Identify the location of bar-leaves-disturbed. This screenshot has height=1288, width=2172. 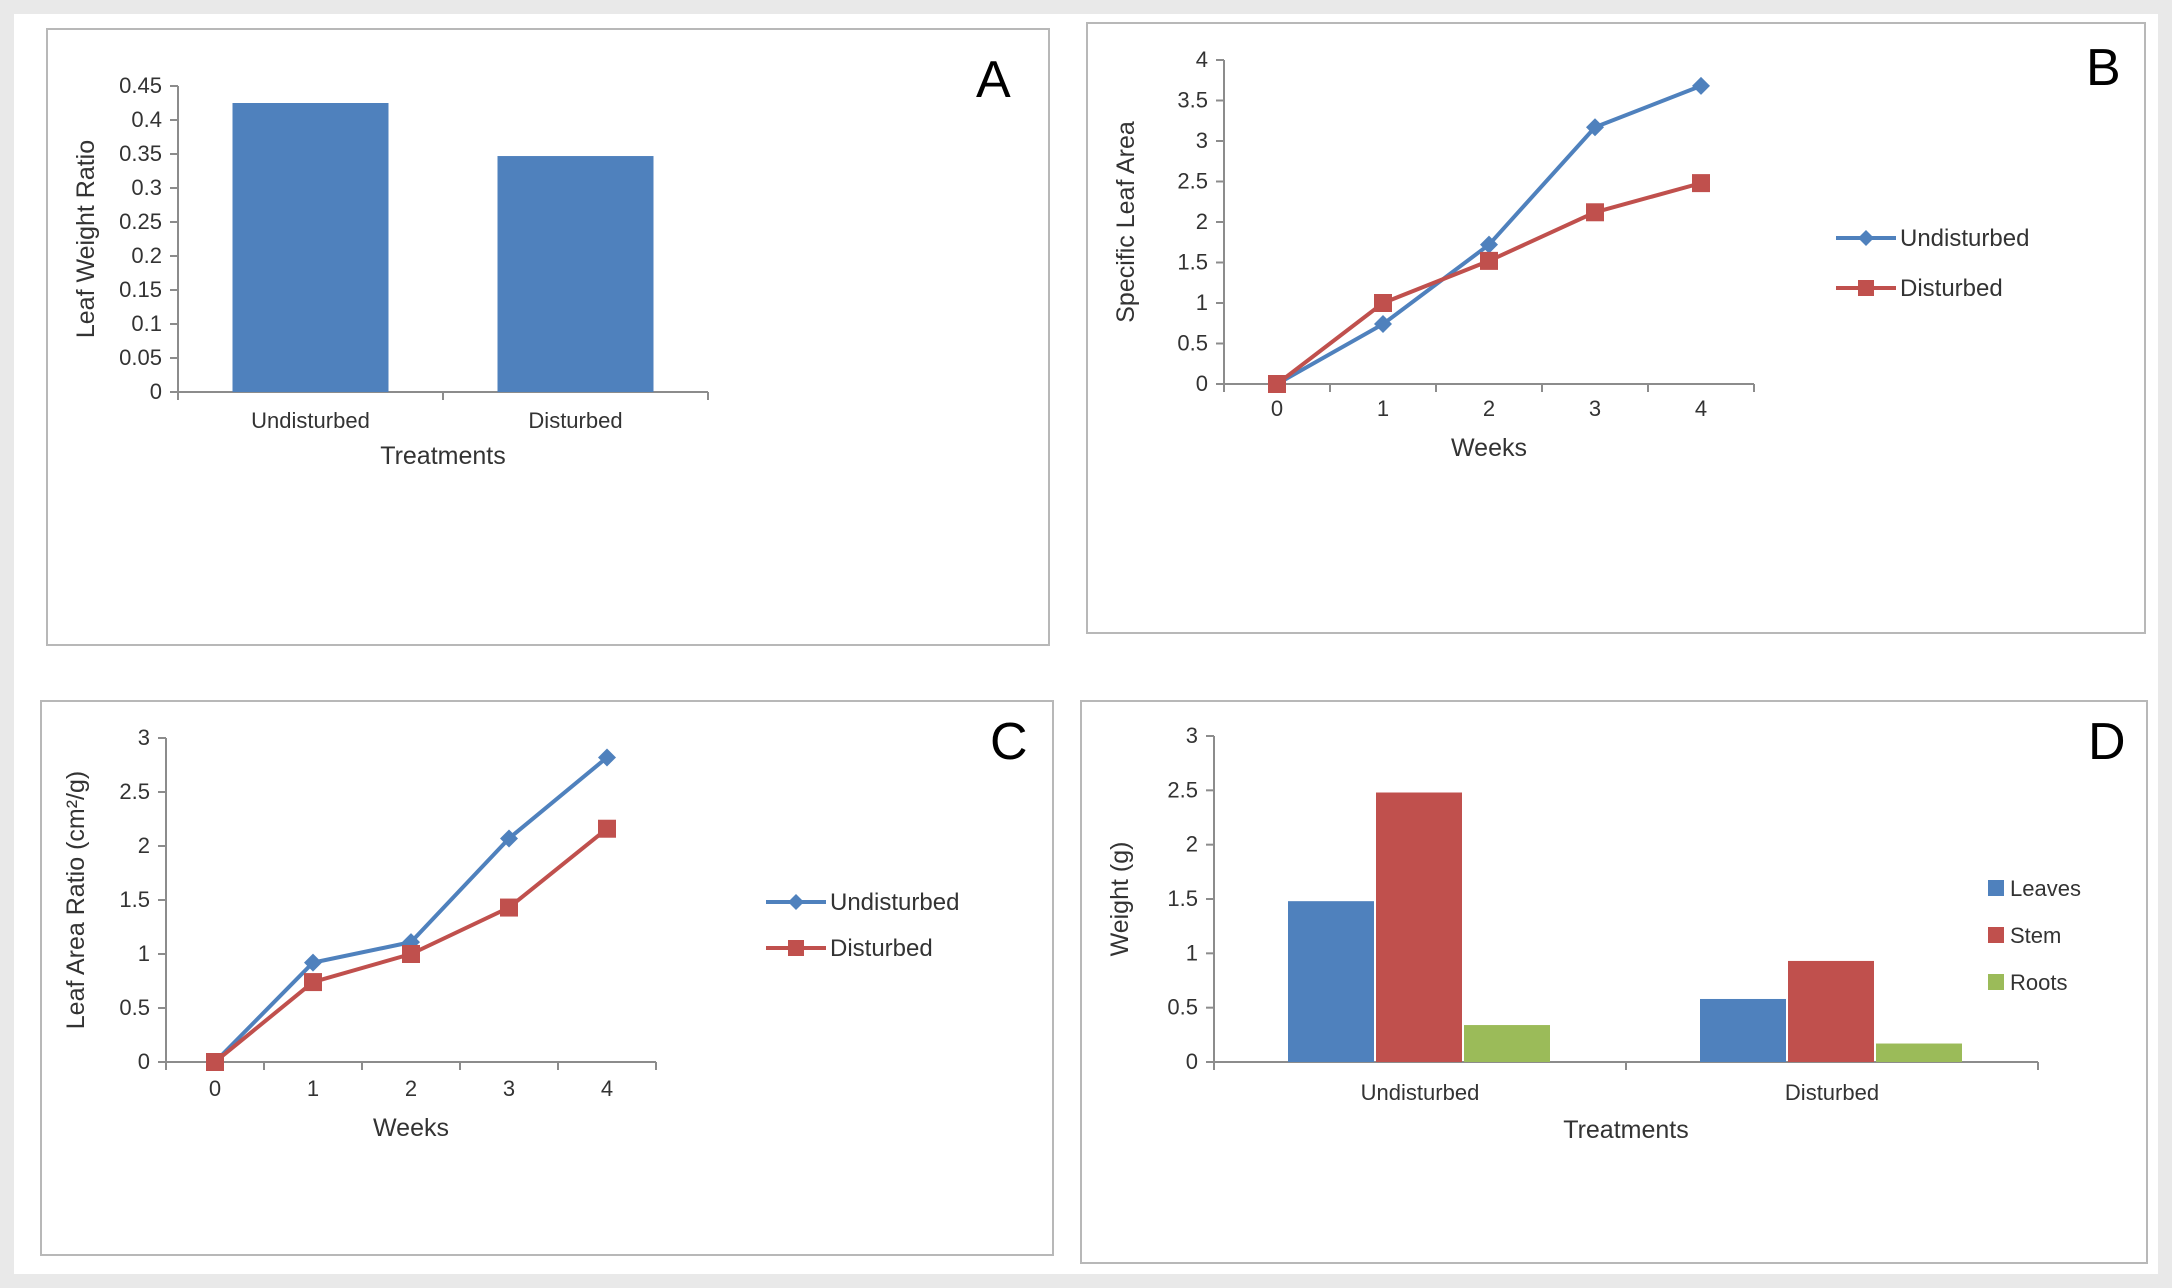
(1743, 1030).